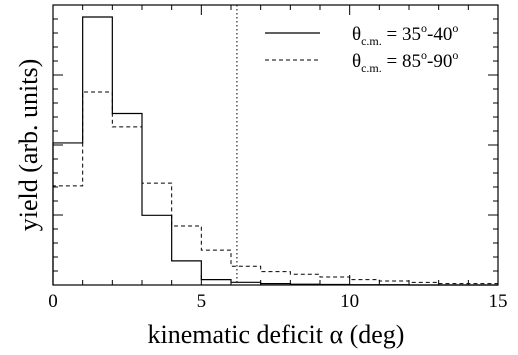  Describe the element at coordinates (424, 28) in the screenshot. I see `legend-label-0-sup1: o` at that location.